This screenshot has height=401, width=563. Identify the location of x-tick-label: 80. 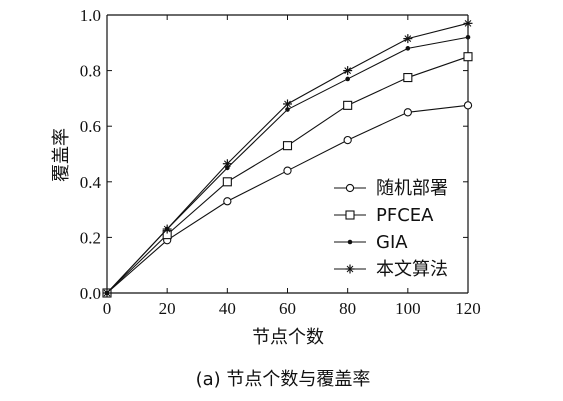
(347, 308).